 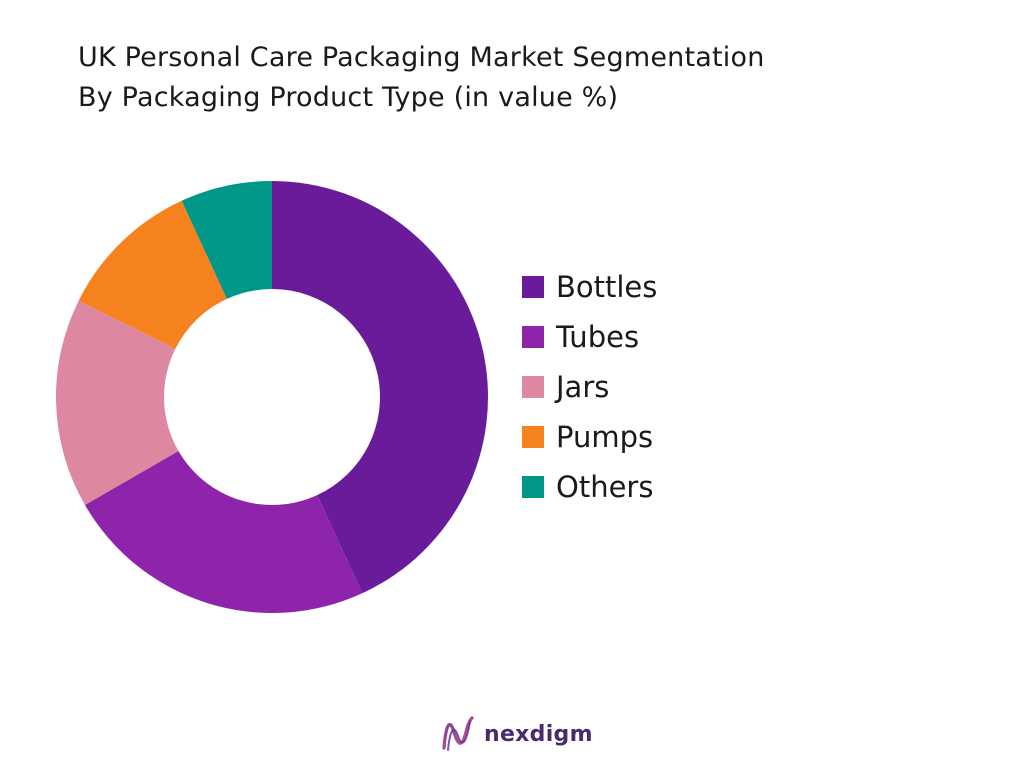 What do you see at coordinates (380, 387) in the screenshot?
I see `donut-slice-bottles` at bounding box center [380, 387].